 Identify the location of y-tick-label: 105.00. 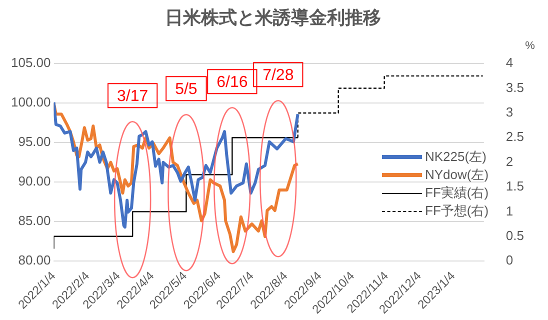
(30, 62).